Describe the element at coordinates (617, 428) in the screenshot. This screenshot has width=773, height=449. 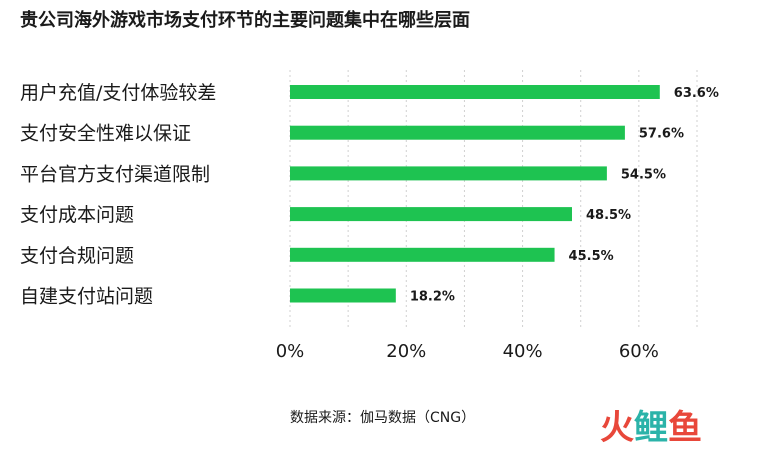
I see `watermark-char: 火` at that location.